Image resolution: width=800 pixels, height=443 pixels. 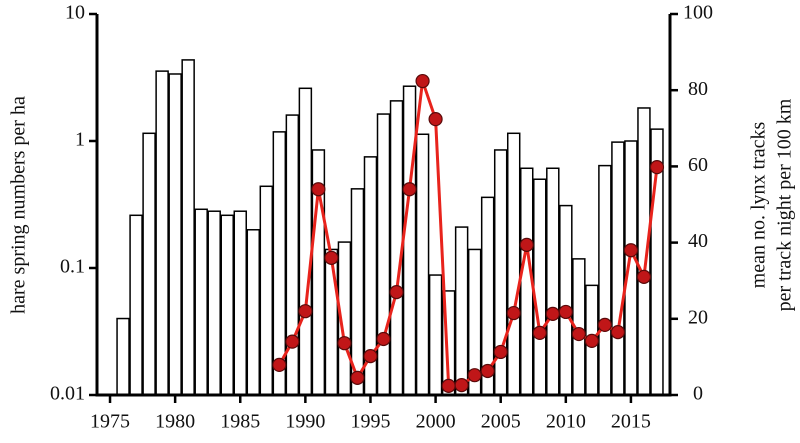 What do you see at coordinates (566, 422) in the screenshot?
I see `x-tick-label: 2010` at bounding box center [566, 422].